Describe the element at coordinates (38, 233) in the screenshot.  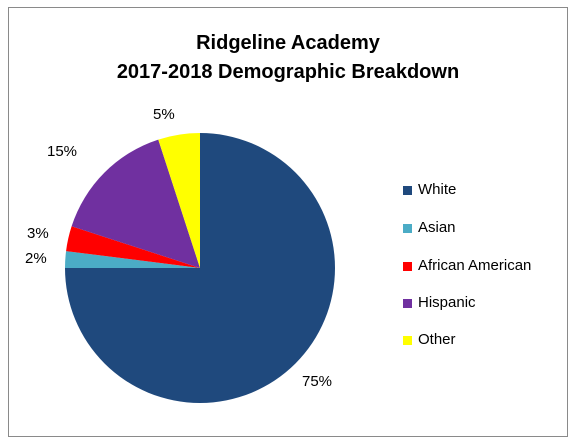
I see `data-label-african-american: 3%` at that location.